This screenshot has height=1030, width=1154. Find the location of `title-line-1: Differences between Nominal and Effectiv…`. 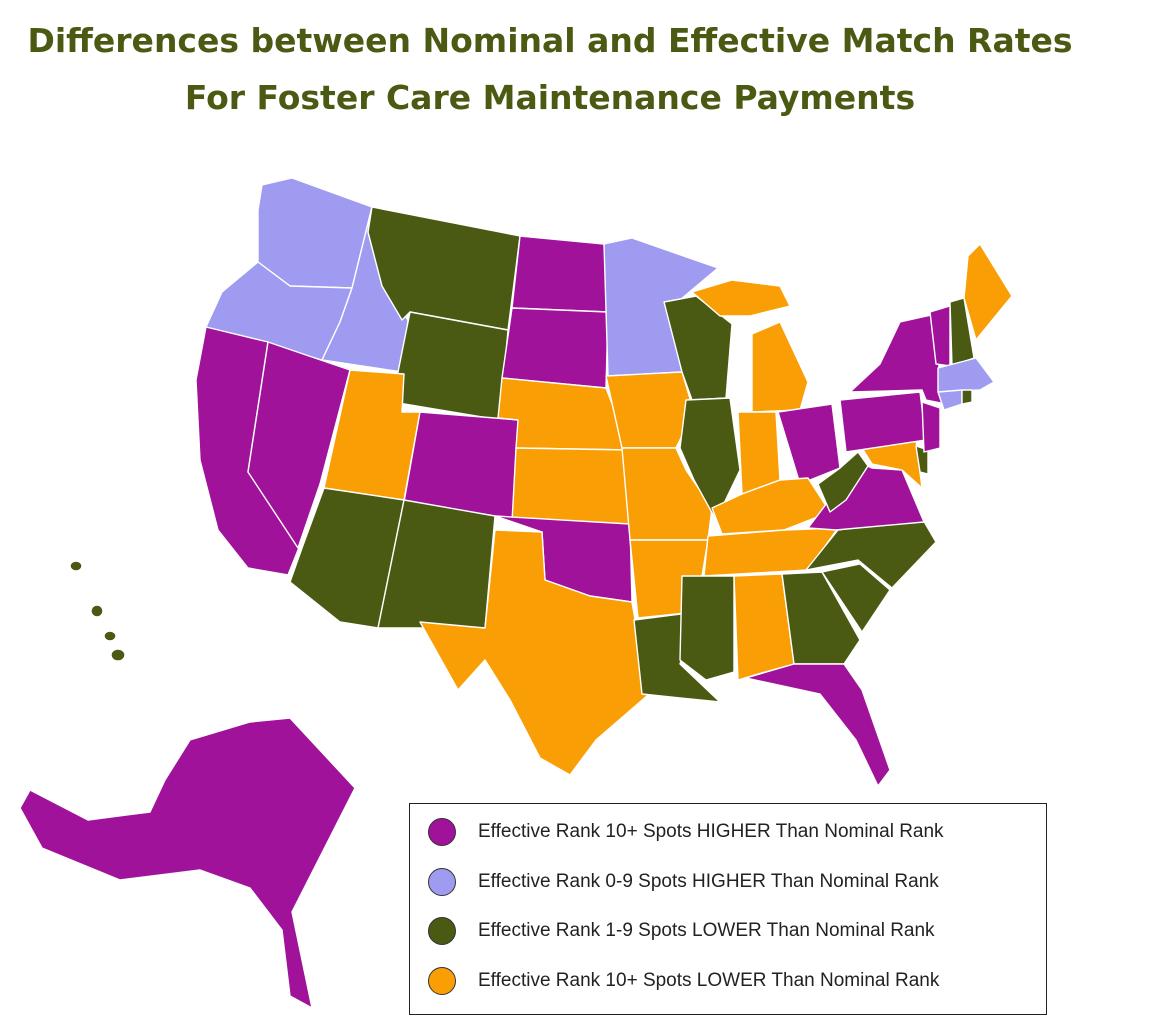

title-line-1: Differences between Nominal and Effectiv… is located at coordinates (550, 40).